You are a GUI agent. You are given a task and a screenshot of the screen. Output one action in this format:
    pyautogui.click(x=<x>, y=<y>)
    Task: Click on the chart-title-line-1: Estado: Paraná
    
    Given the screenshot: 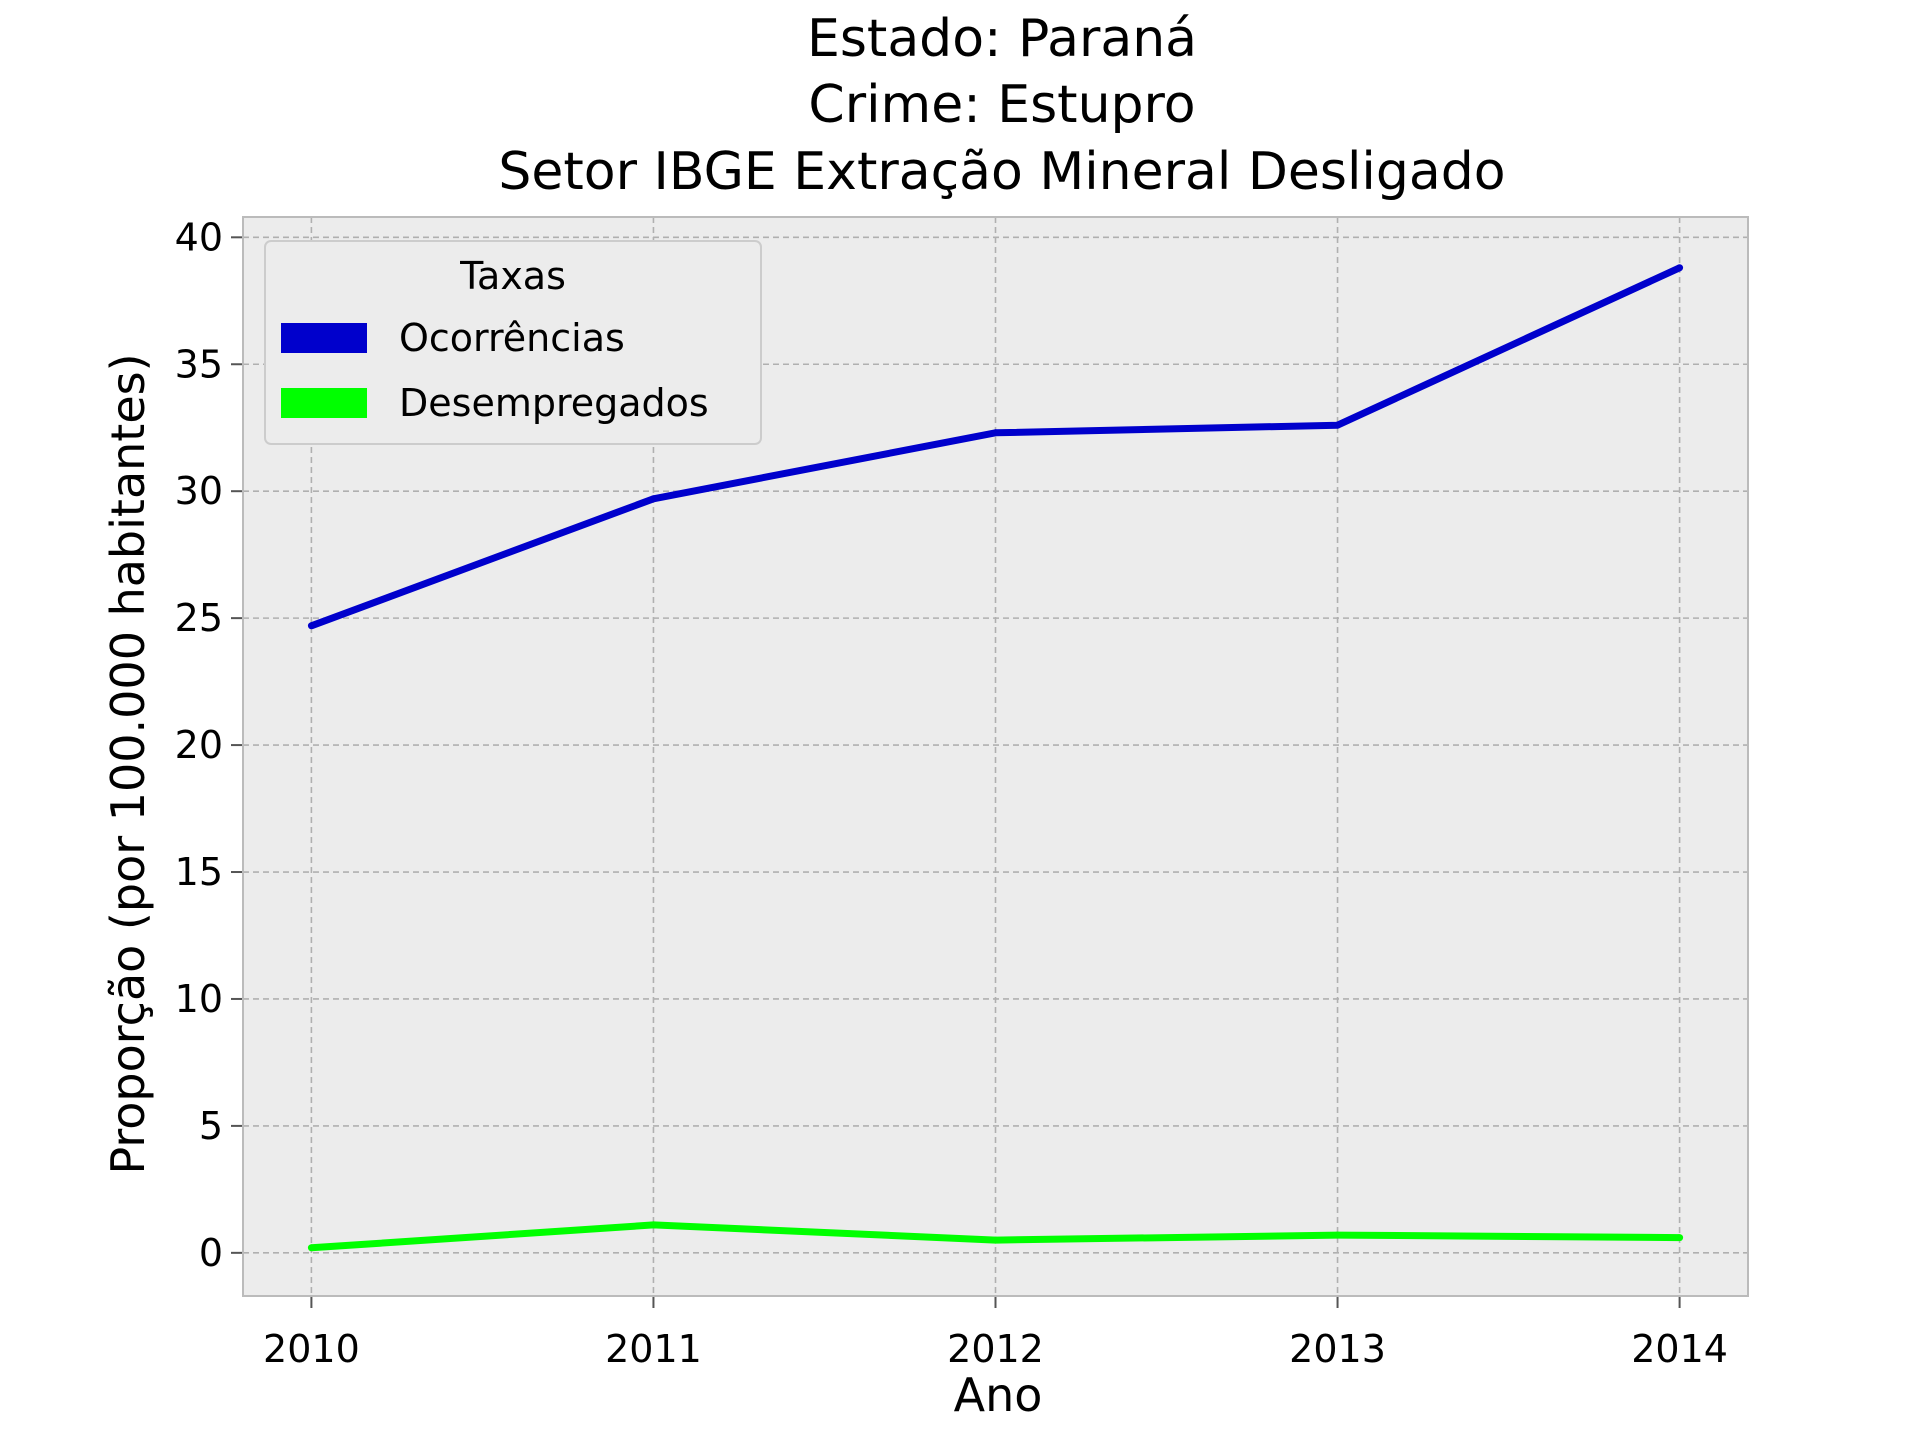 What is the action you would take?
    pyautogui.click(x=1002, y=39)
    